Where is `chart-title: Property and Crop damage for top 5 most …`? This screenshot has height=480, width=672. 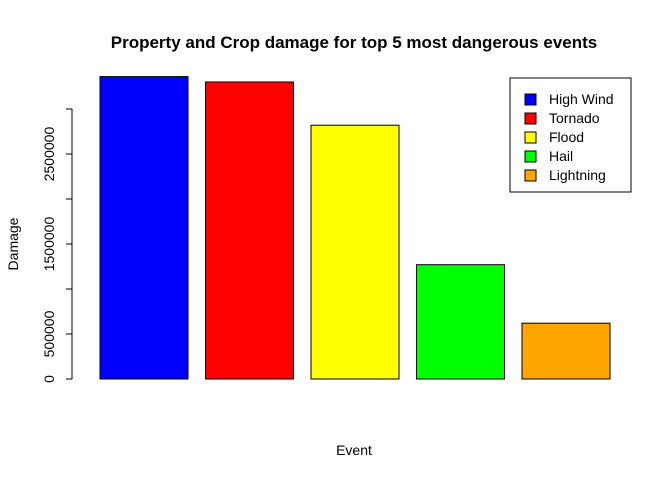
chart-title: Property and Crop damage for top 5 most … is located at coordinates (354, 42).